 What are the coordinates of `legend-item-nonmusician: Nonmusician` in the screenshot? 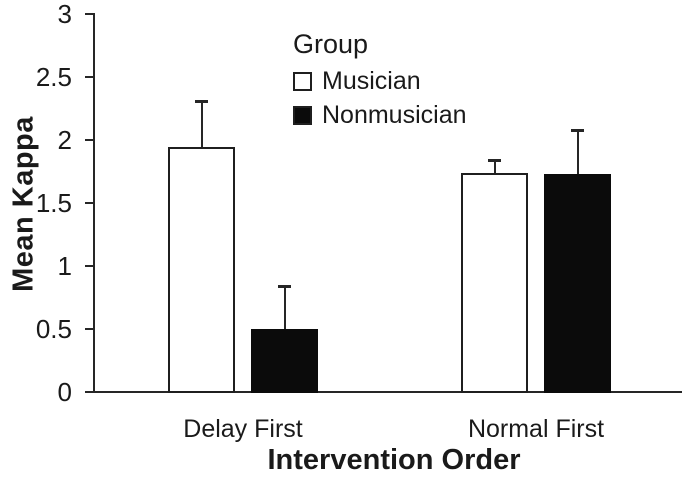 It's located at (380, 115).